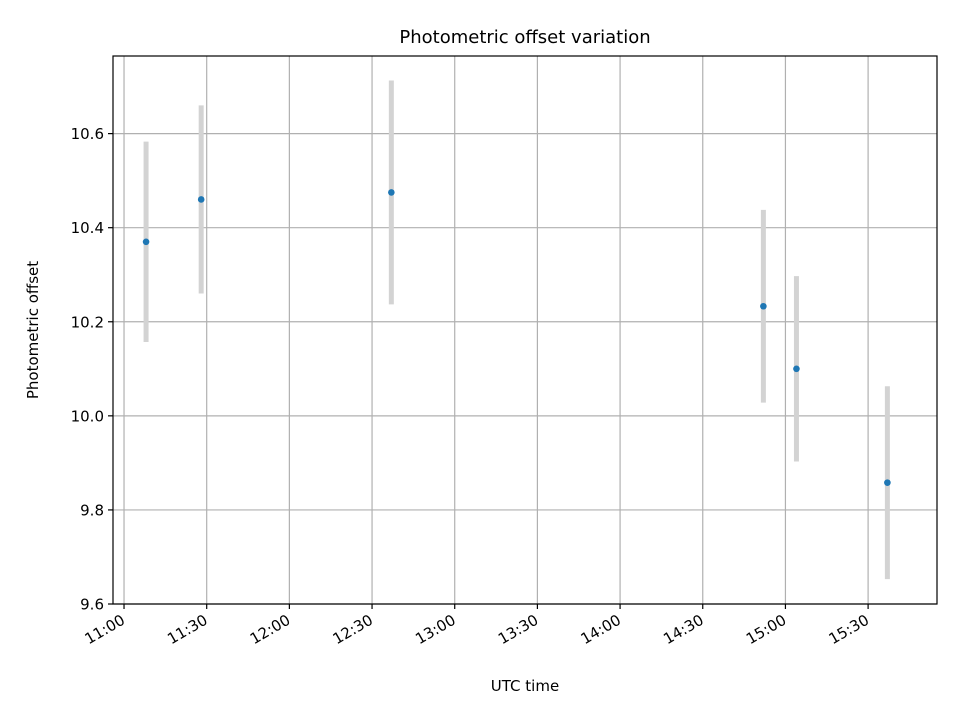  Describe the element at coordinates (601, 629) in the screenshot. I see `x-tick-label: 14:00` at that location.